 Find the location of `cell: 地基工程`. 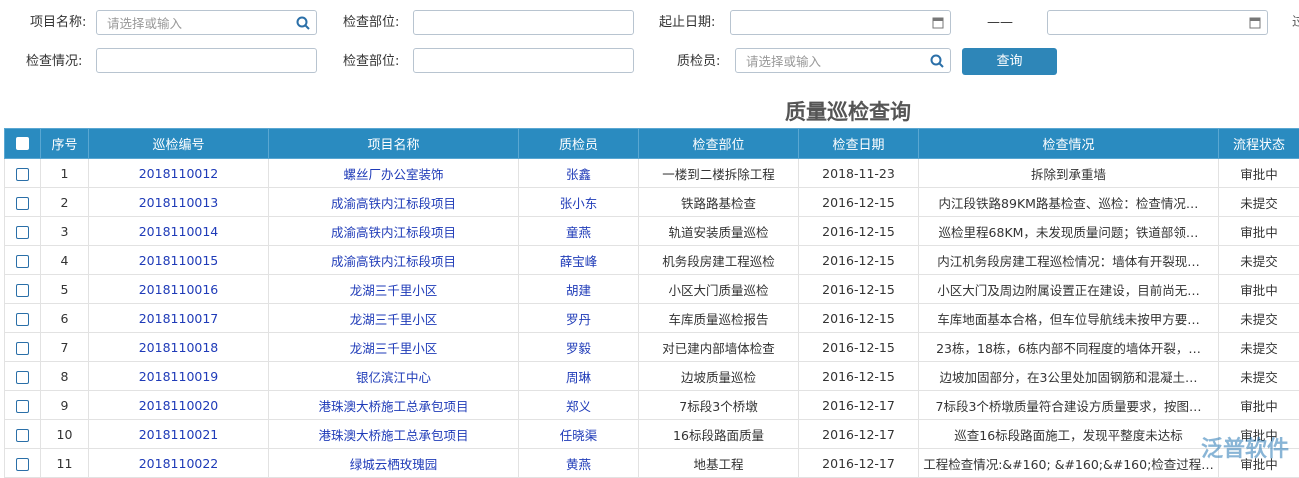

cell: 地基工程 is located at coordinates (719, 463).